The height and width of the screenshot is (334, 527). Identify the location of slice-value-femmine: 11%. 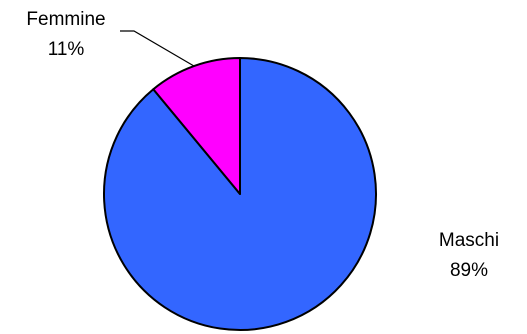
(66, 49).